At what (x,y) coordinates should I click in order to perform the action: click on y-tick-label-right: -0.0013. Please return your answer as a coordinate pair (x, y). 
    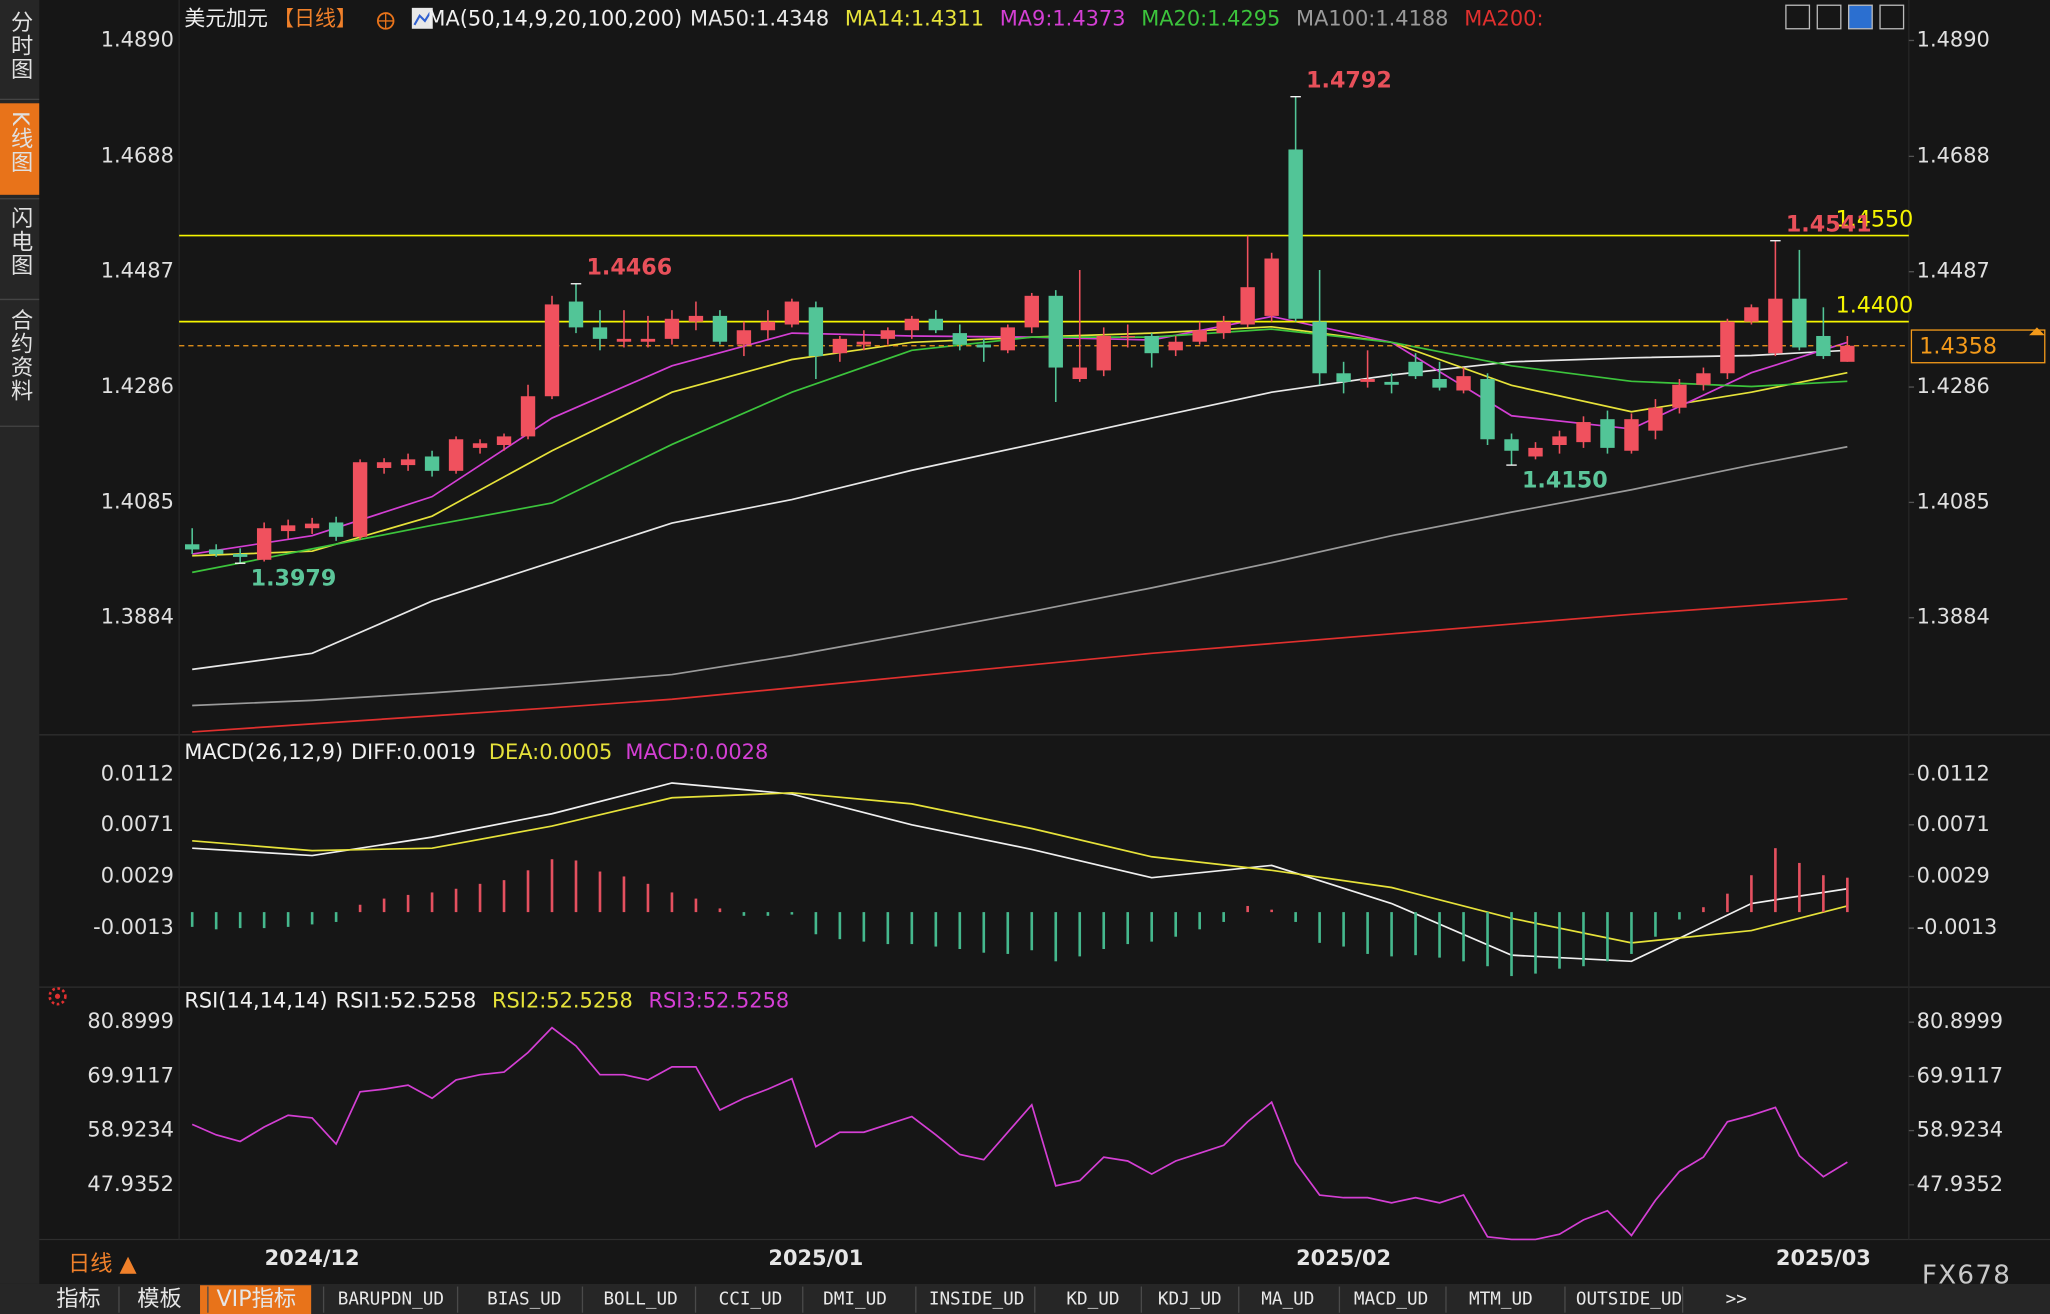
    Looking at the image, I should click on (1957, 927).